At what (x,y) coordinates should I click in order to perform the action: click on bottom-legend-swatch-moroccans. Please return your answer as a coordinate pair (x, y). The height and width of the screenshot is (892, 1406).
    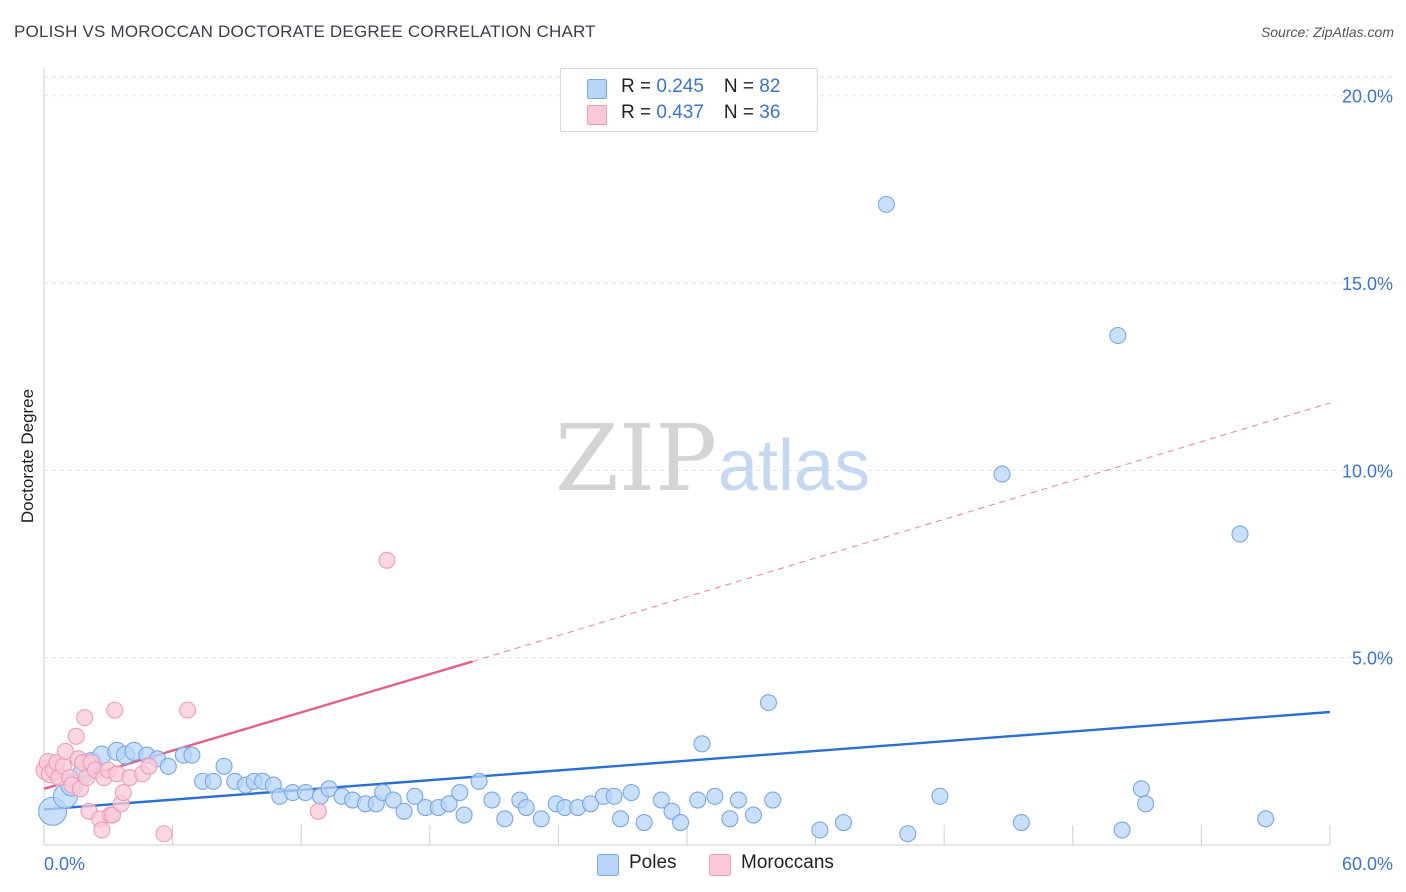
    Looking at the image, I should click on (720, 865).